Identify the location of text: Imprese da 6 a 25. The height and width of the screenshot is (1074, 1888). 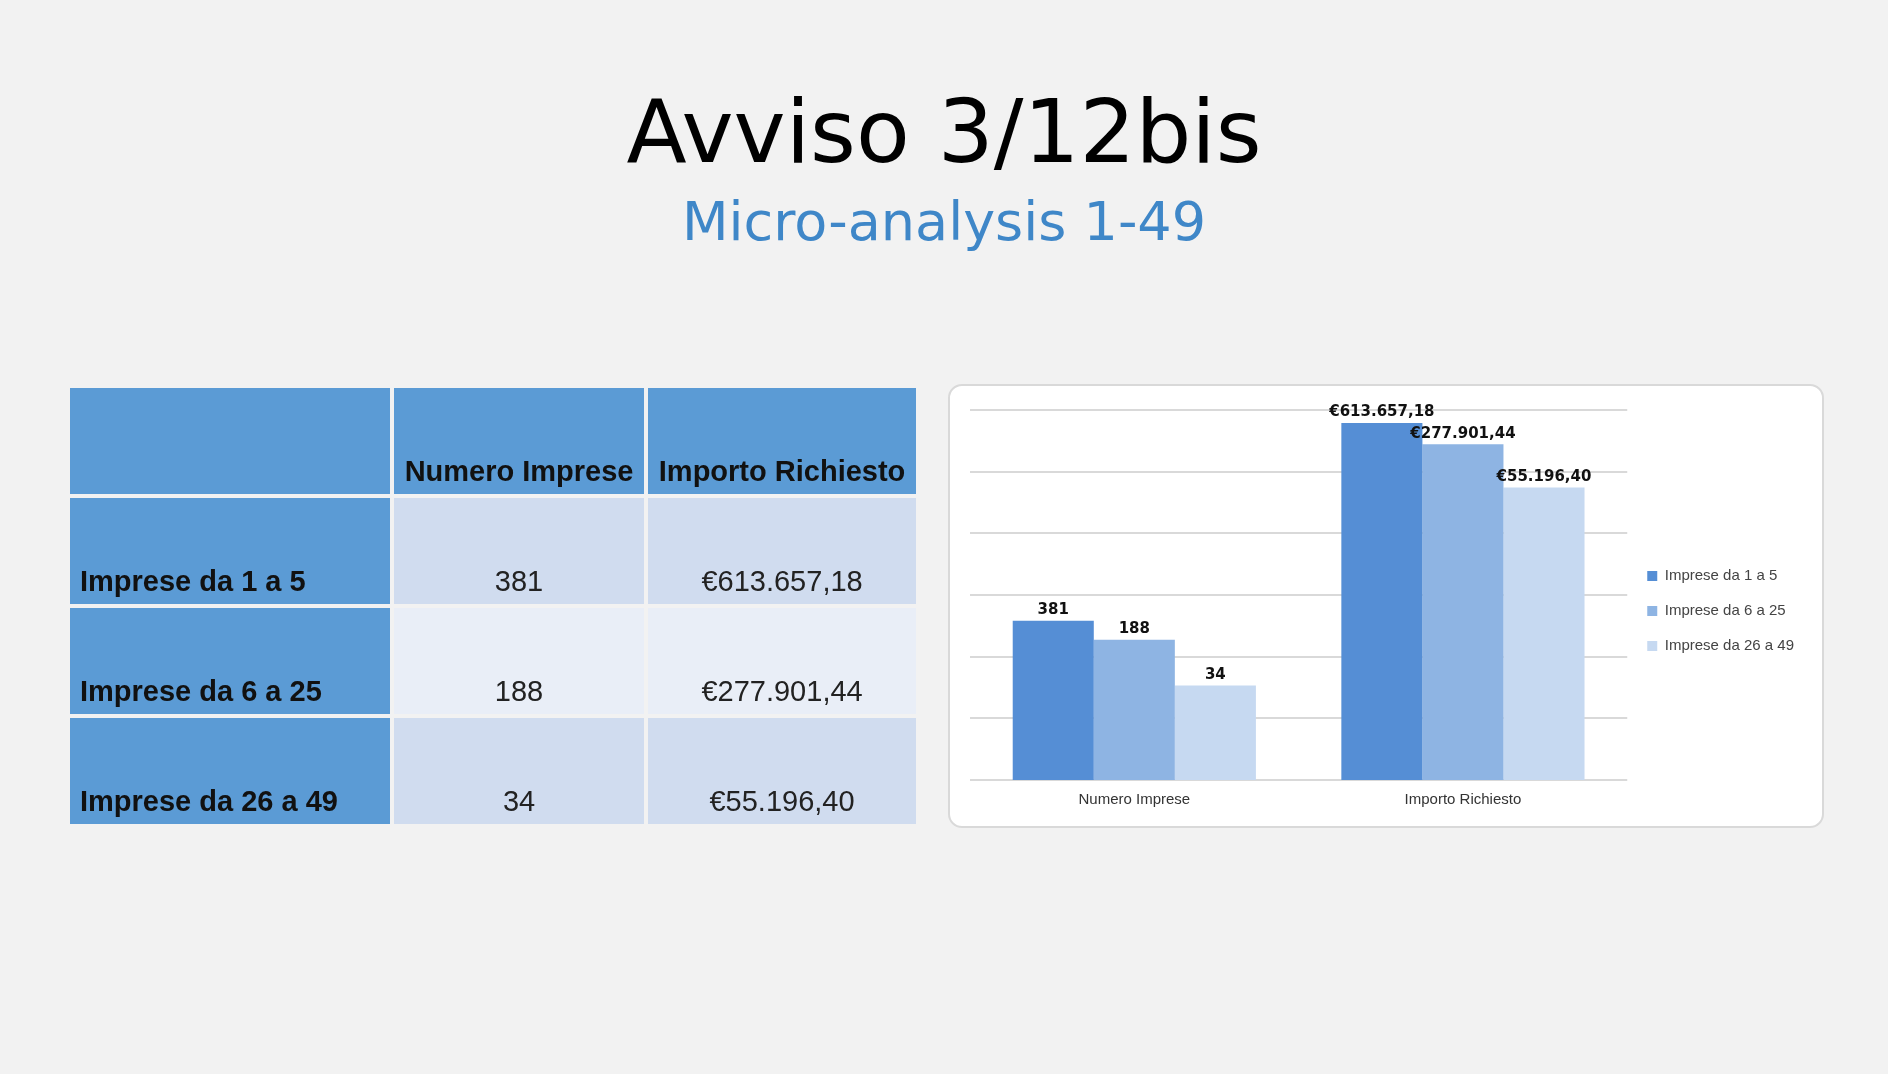
(201, 691).